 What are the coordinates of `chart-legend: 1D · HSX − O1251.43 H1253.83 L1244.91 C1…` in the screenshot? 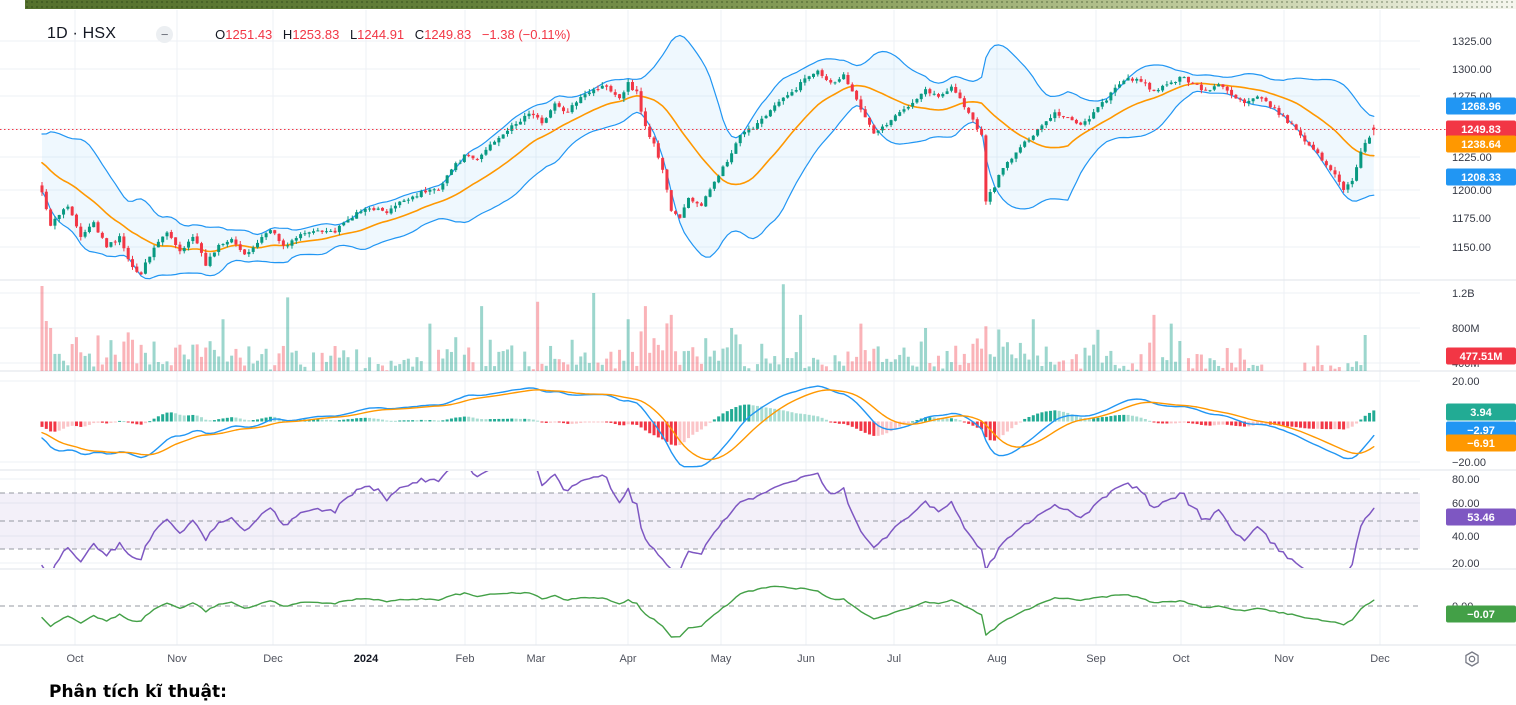 It's located at (308, 34).